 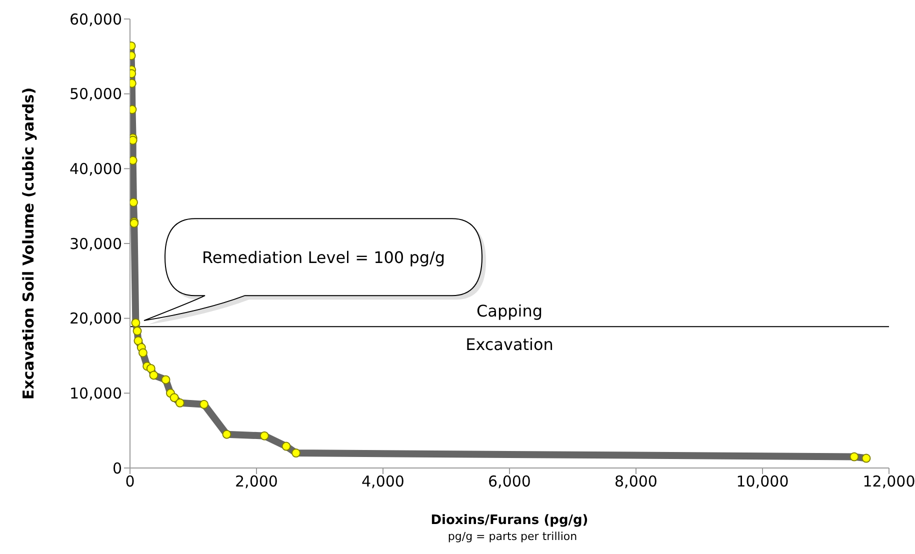 What do you see at coordinates (130, 481) in the screenshot?
I see `x-tick-label: 0` at bounding box center [130, 481].